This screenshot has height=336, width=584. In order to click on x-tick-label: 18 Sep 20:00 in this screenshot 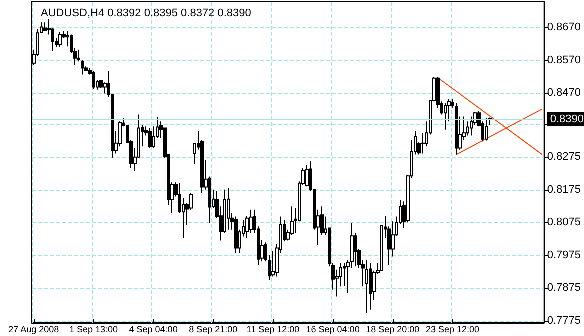, I will do `click(393, 329)`.